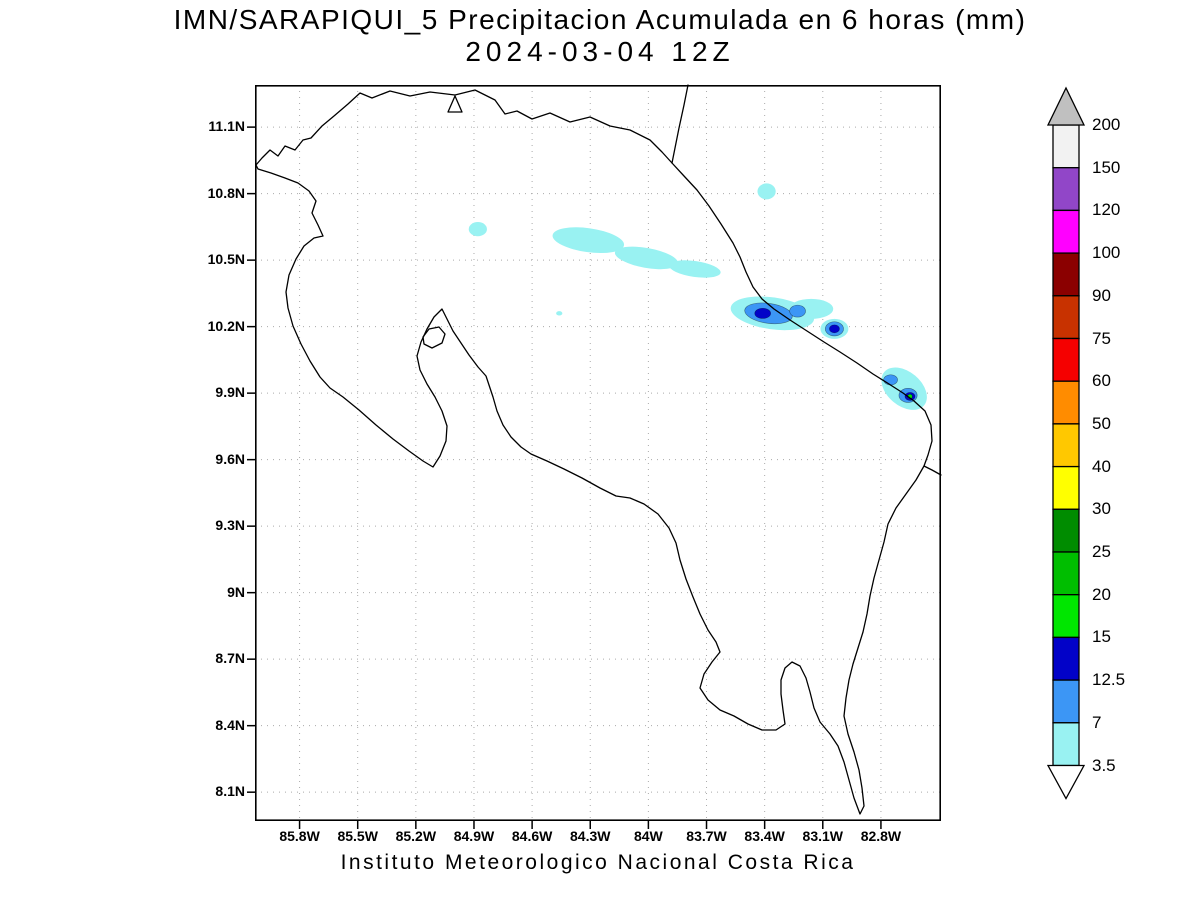 The height and width of the screenshot is (900, 1200). What do you see at coordinates (1097, 722) in the screenshot?
I see `colorbar-tick-label: 7` at bounding box center [1097, 722].